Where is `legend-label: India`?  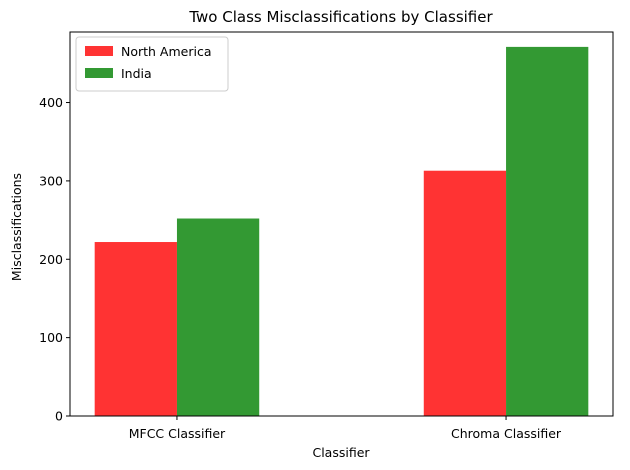
legend-label: India is located at coordinates (136, 73).